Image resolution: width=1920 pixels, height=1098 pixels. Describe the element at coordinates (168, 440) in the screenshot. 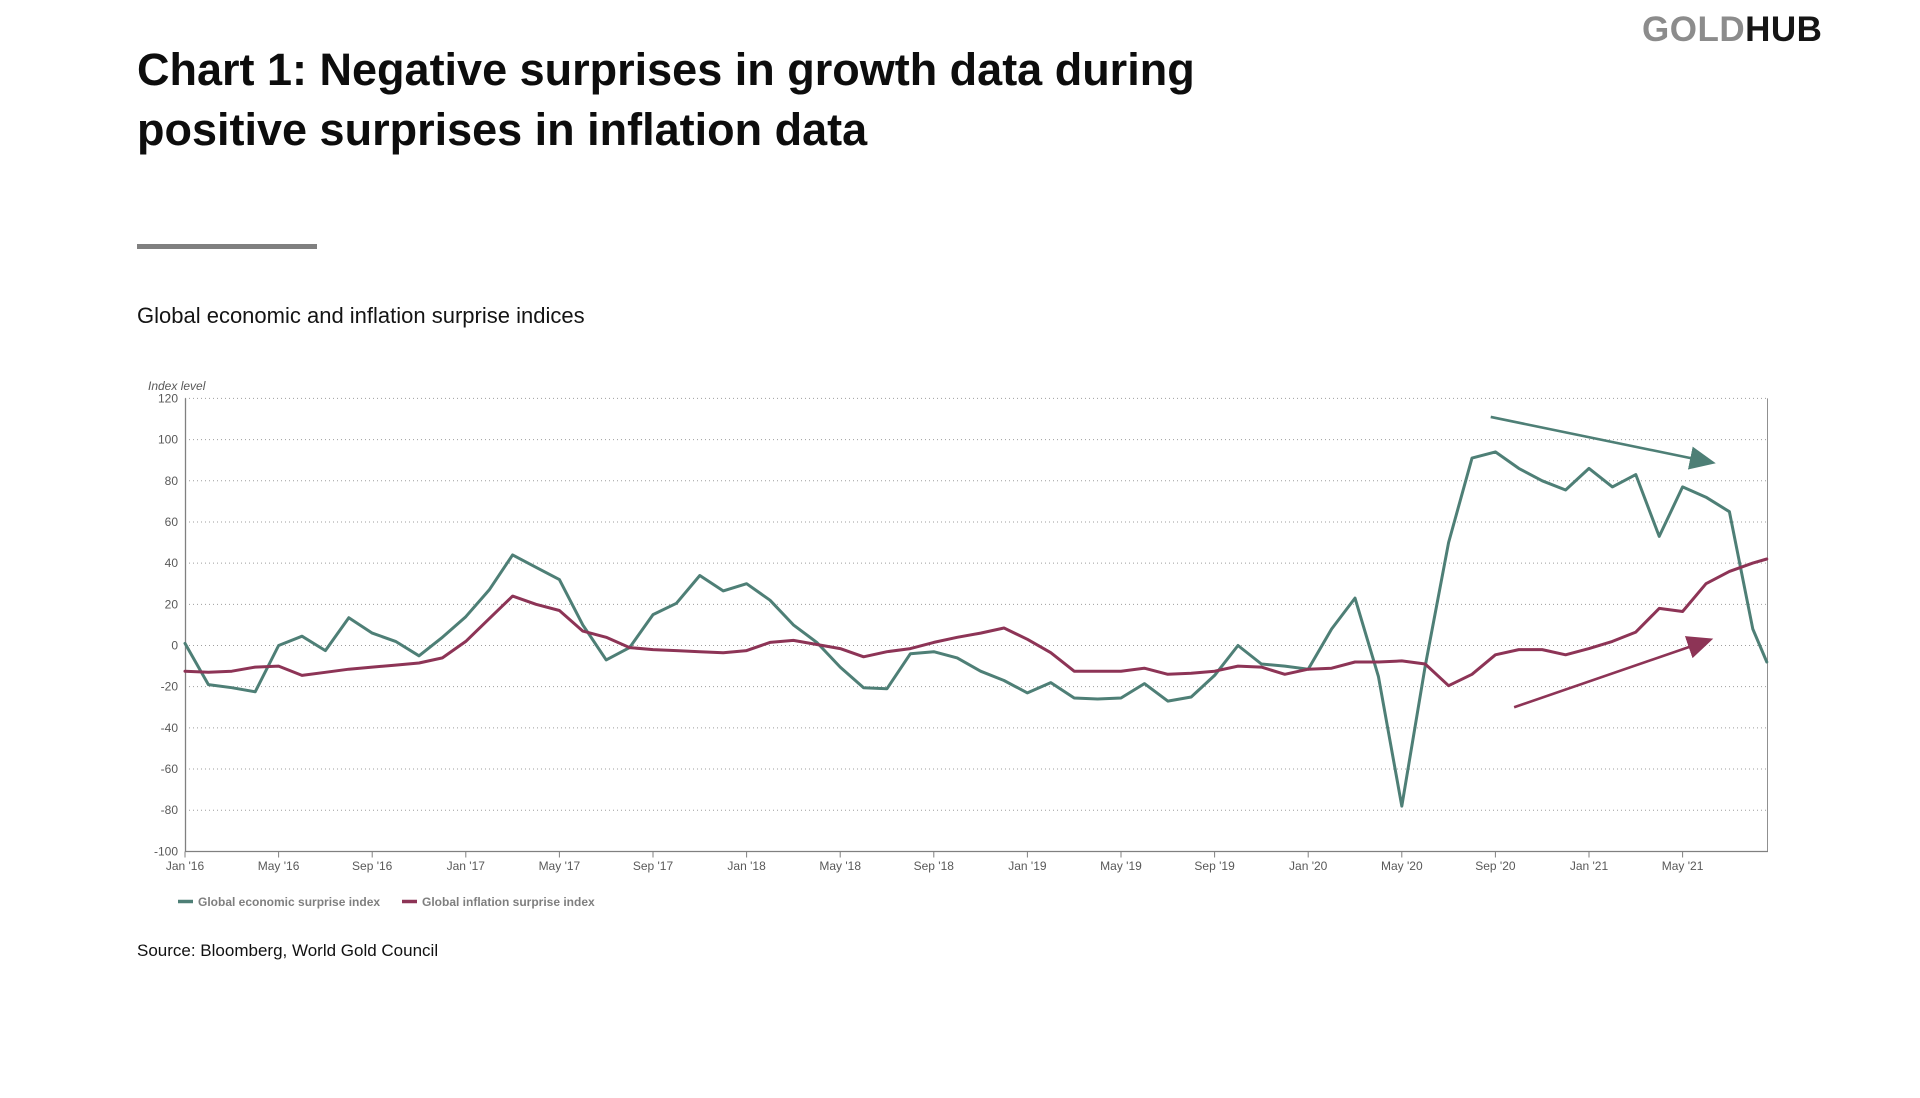

I see `y-tick-label: 100` at that location.